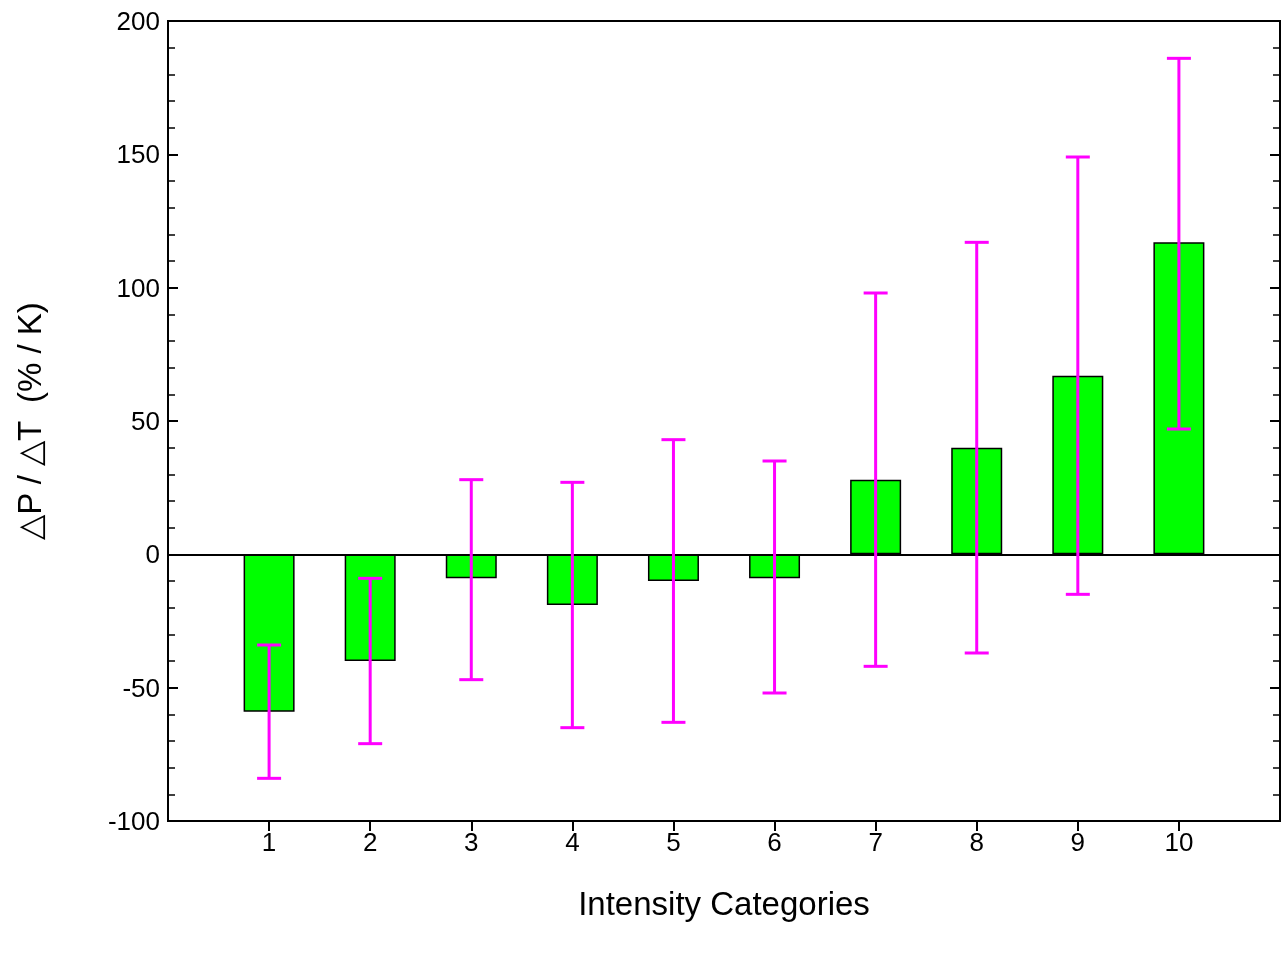 This screenshot has width=1284, height=955. Describe the element at coordinates (724, 903) in the screenshot. I see `x-axis-title: Intensity Categories` at that location.